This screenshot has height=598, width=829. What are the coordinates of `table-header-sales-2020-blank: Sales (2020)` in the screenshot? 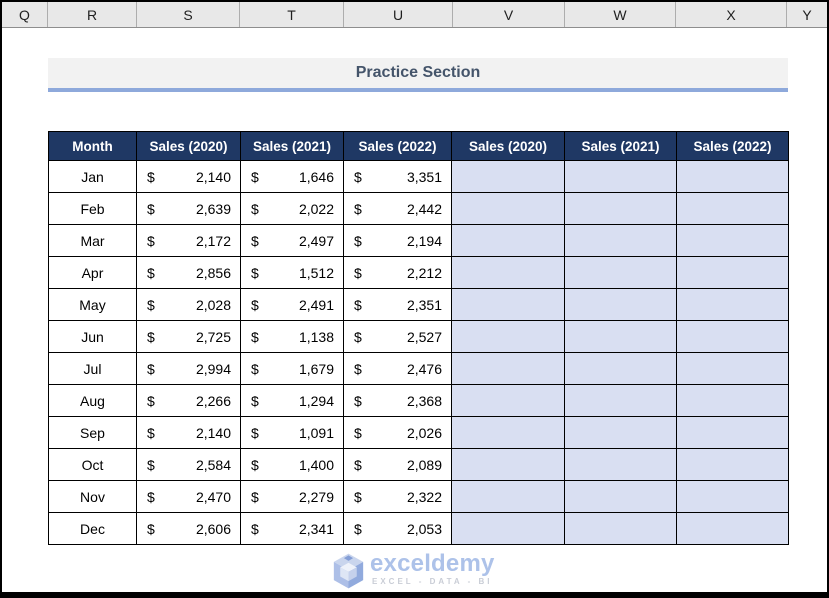 It's located at (508, 146).